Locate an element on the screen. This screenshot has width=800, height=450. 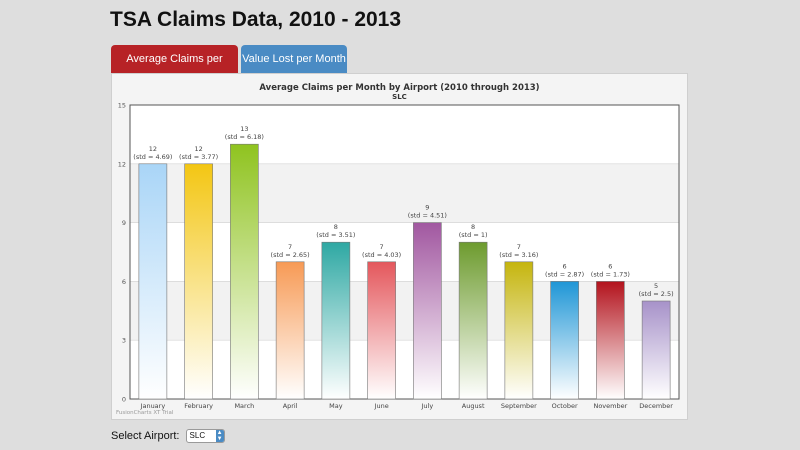
bar-august is located at coordinates (473, 320).